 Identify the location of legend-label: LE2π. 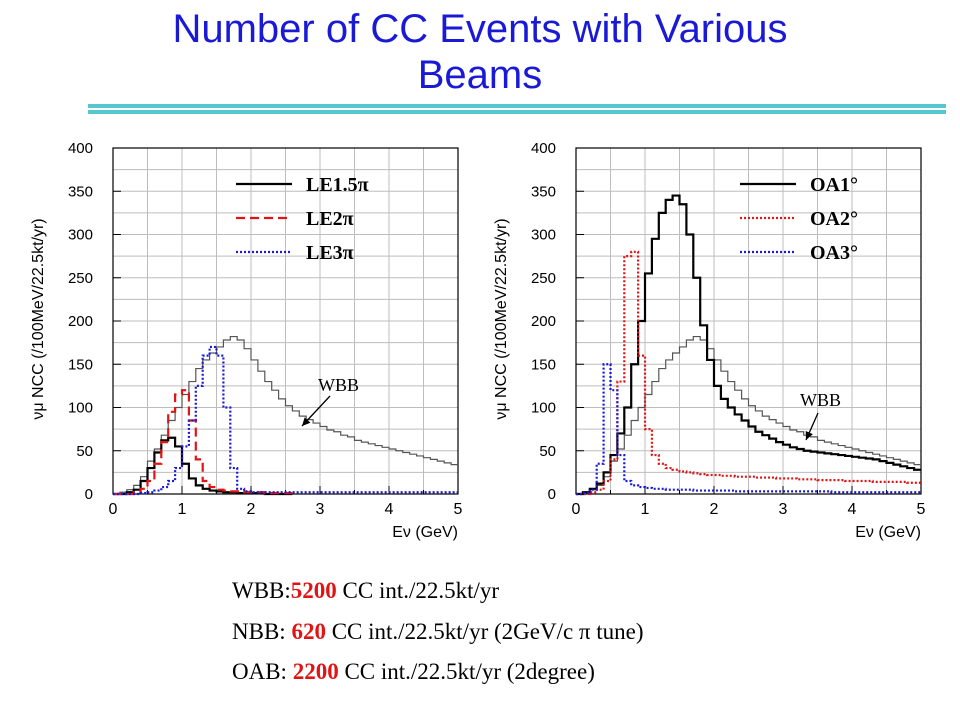
(330, 219).